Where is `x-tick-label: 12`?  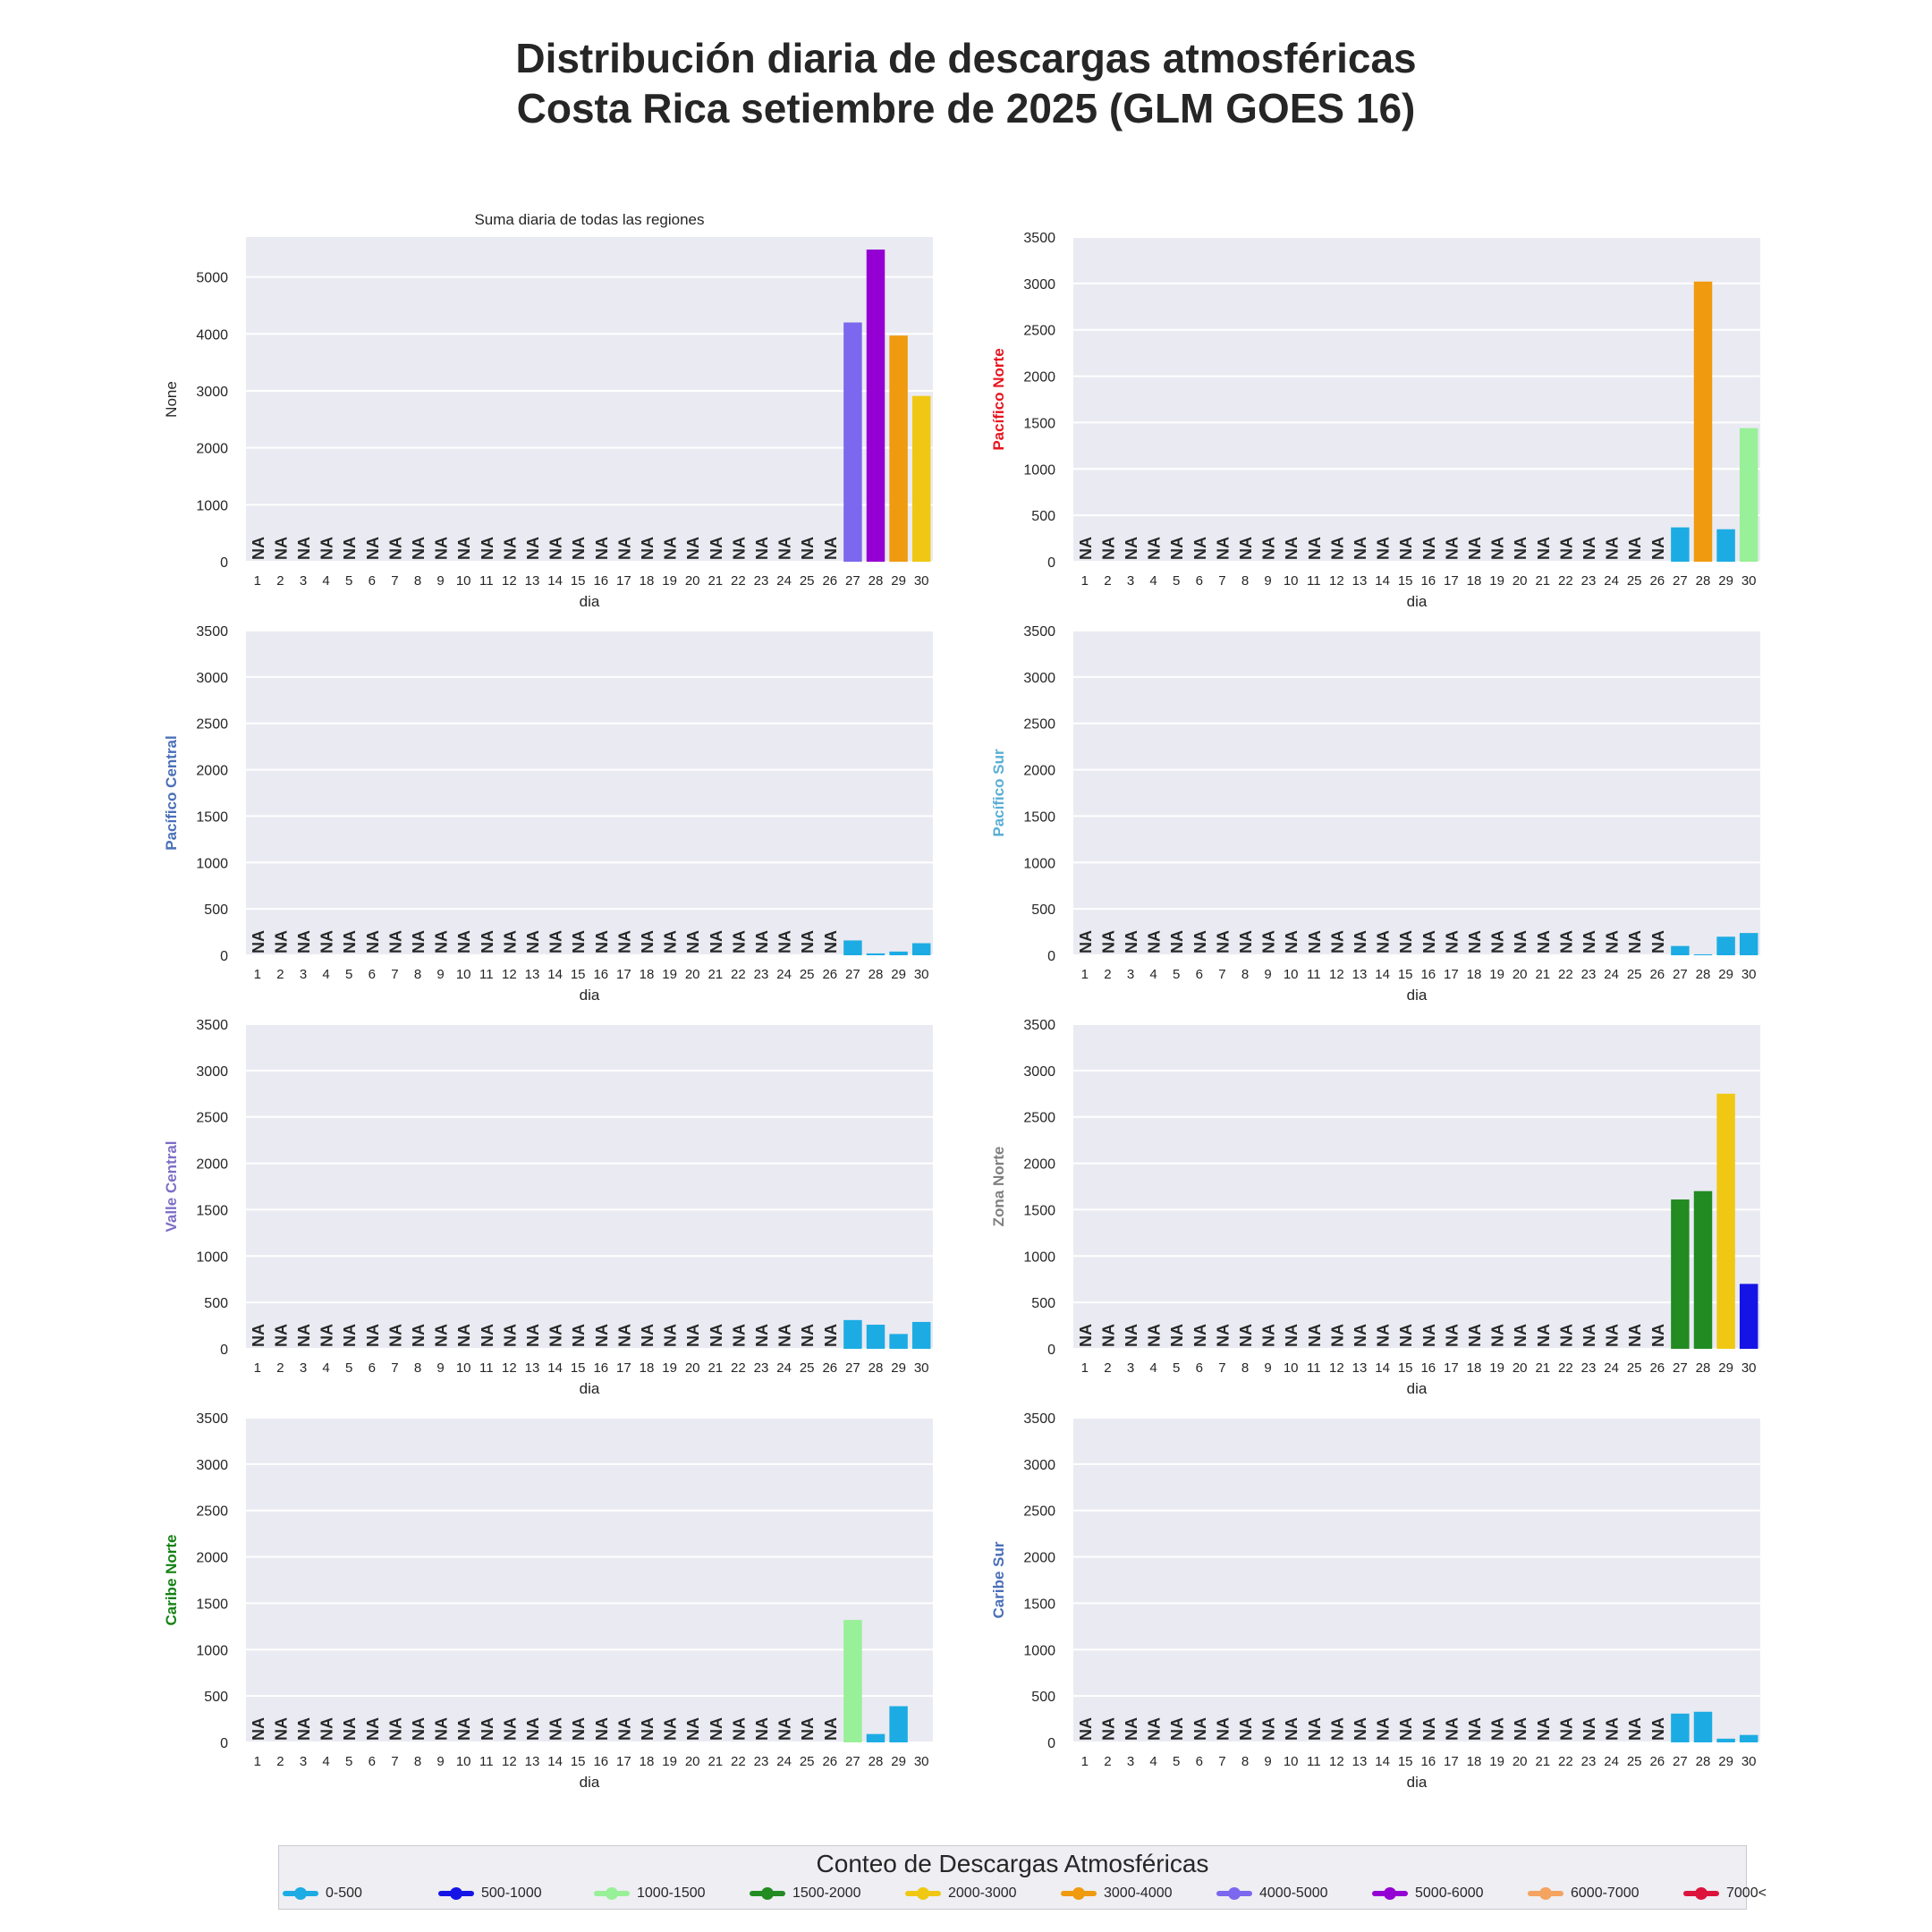 x-tick-label: 12 is located at coordinates (1336, 974).